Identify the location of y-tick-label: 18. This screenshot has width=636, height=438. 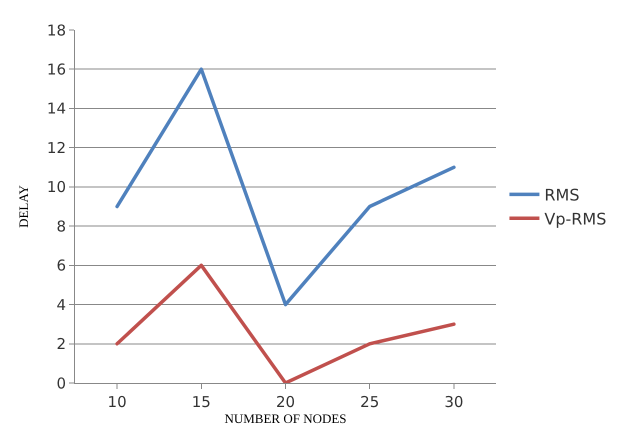
(56, 30).